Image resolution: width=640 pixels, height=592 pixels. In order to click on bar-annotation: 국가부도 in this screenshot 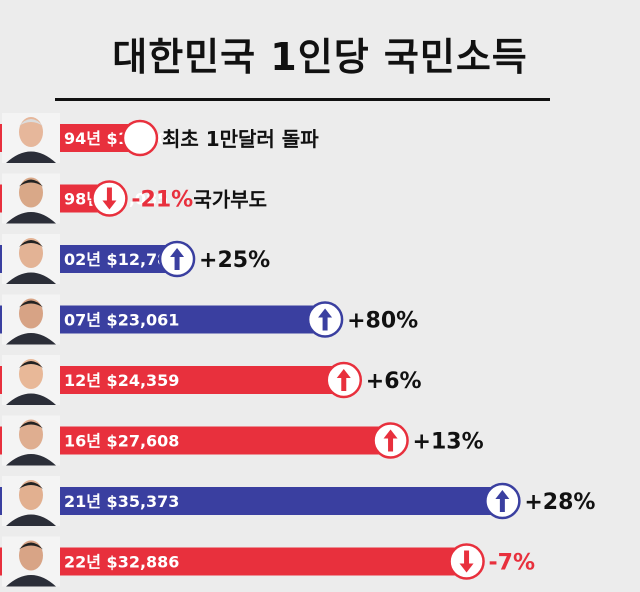, I will do `click(230, 200)`.